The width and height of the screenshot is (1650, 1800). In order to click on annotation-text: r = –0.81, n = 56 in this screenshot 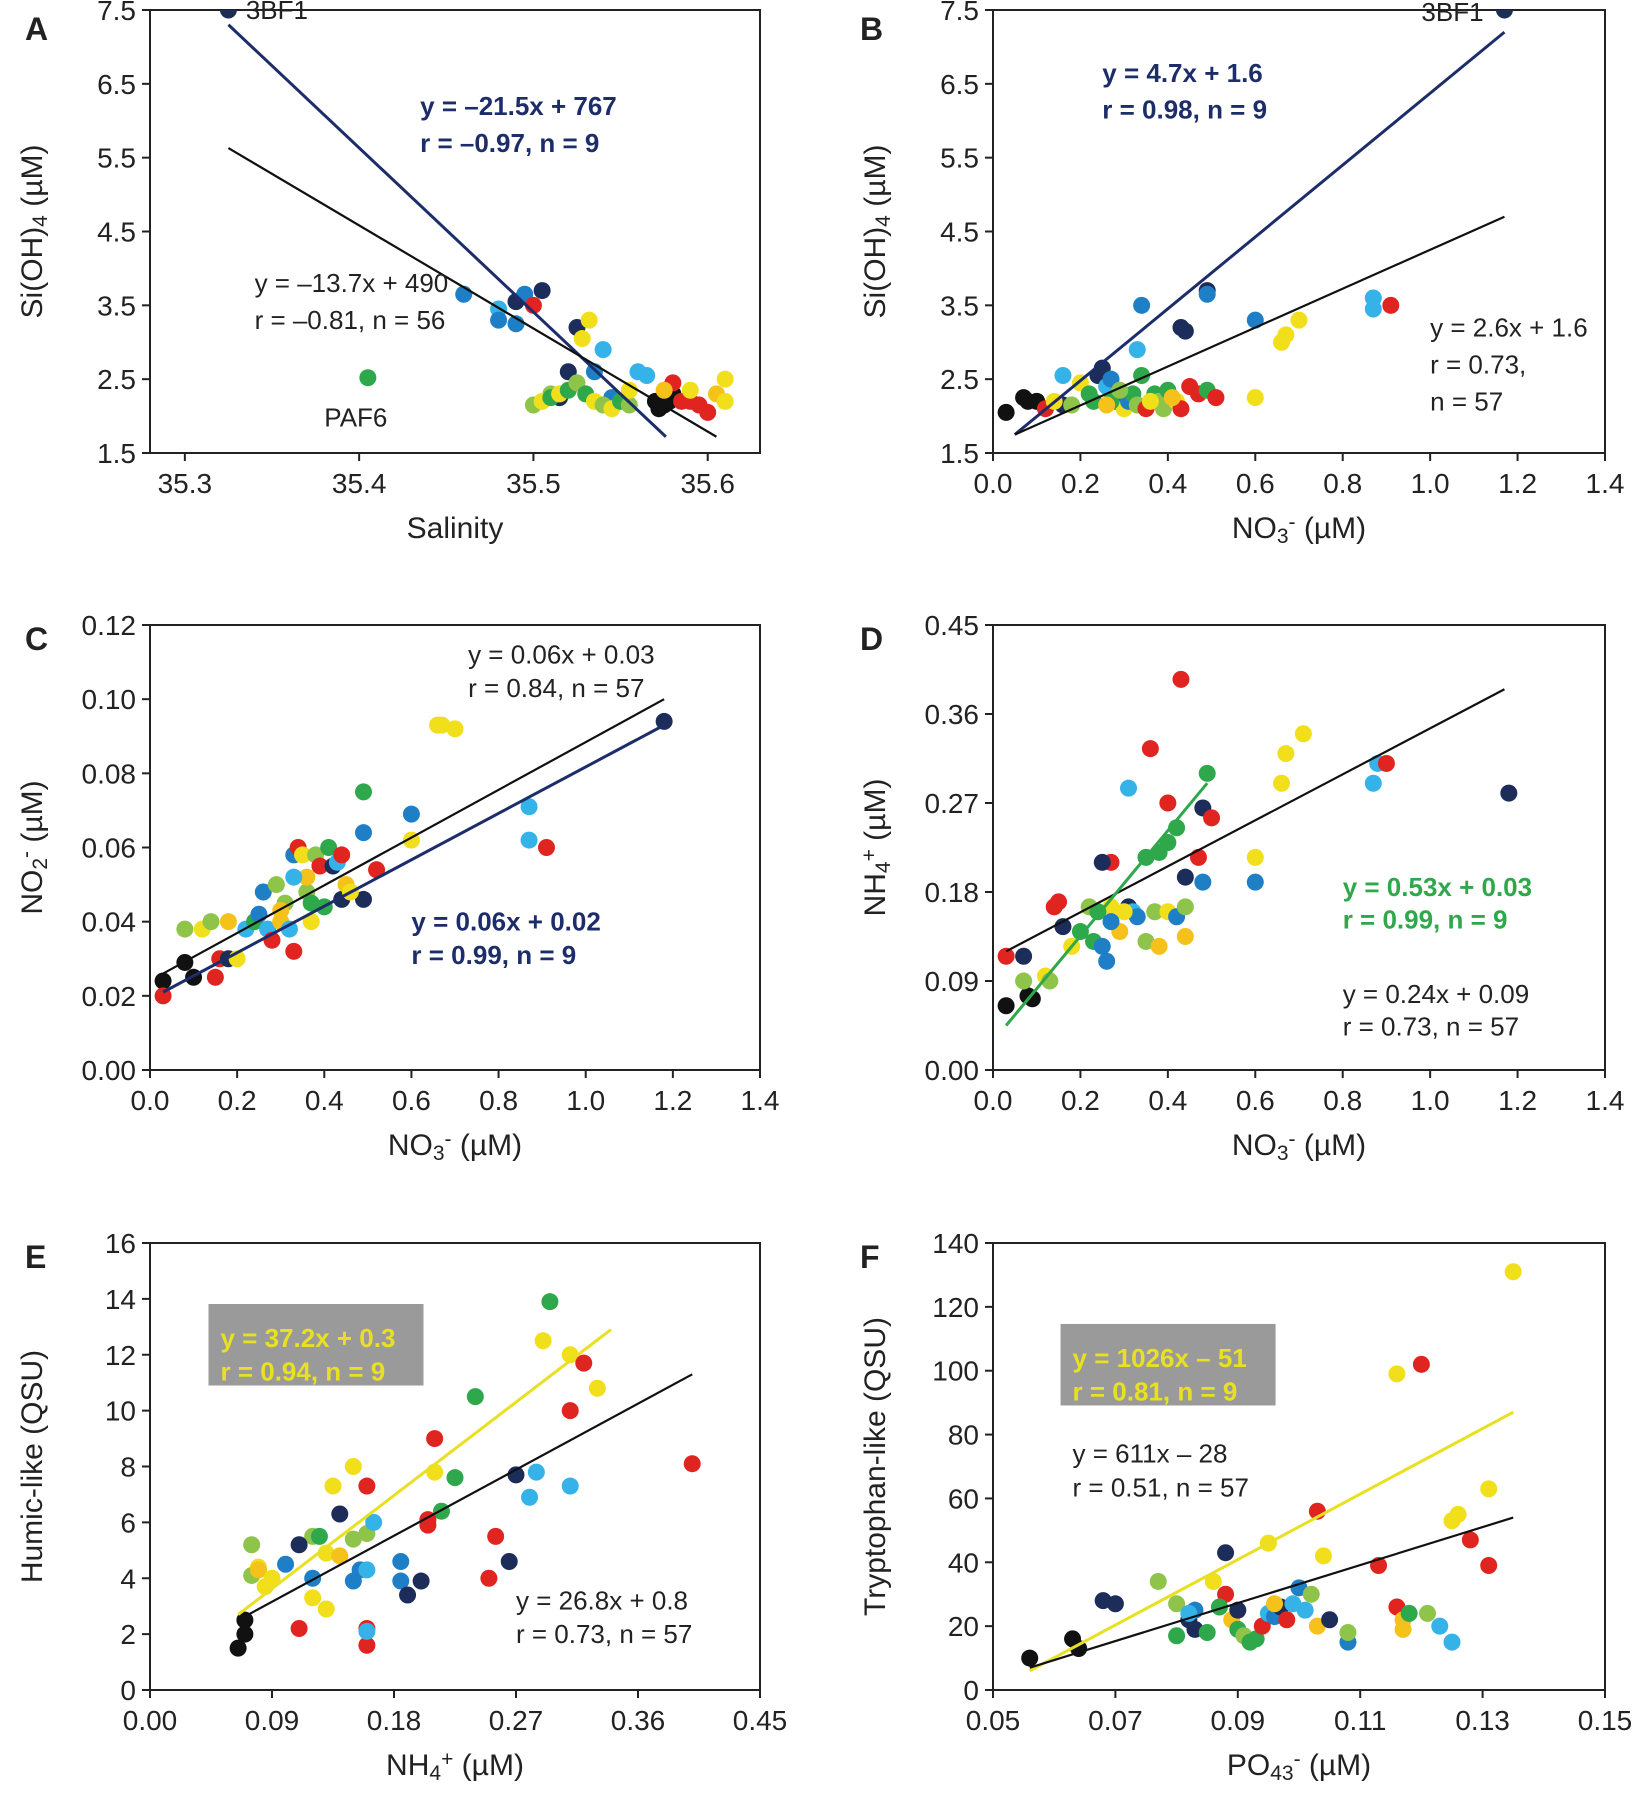, I will do `click(350, 320)`.